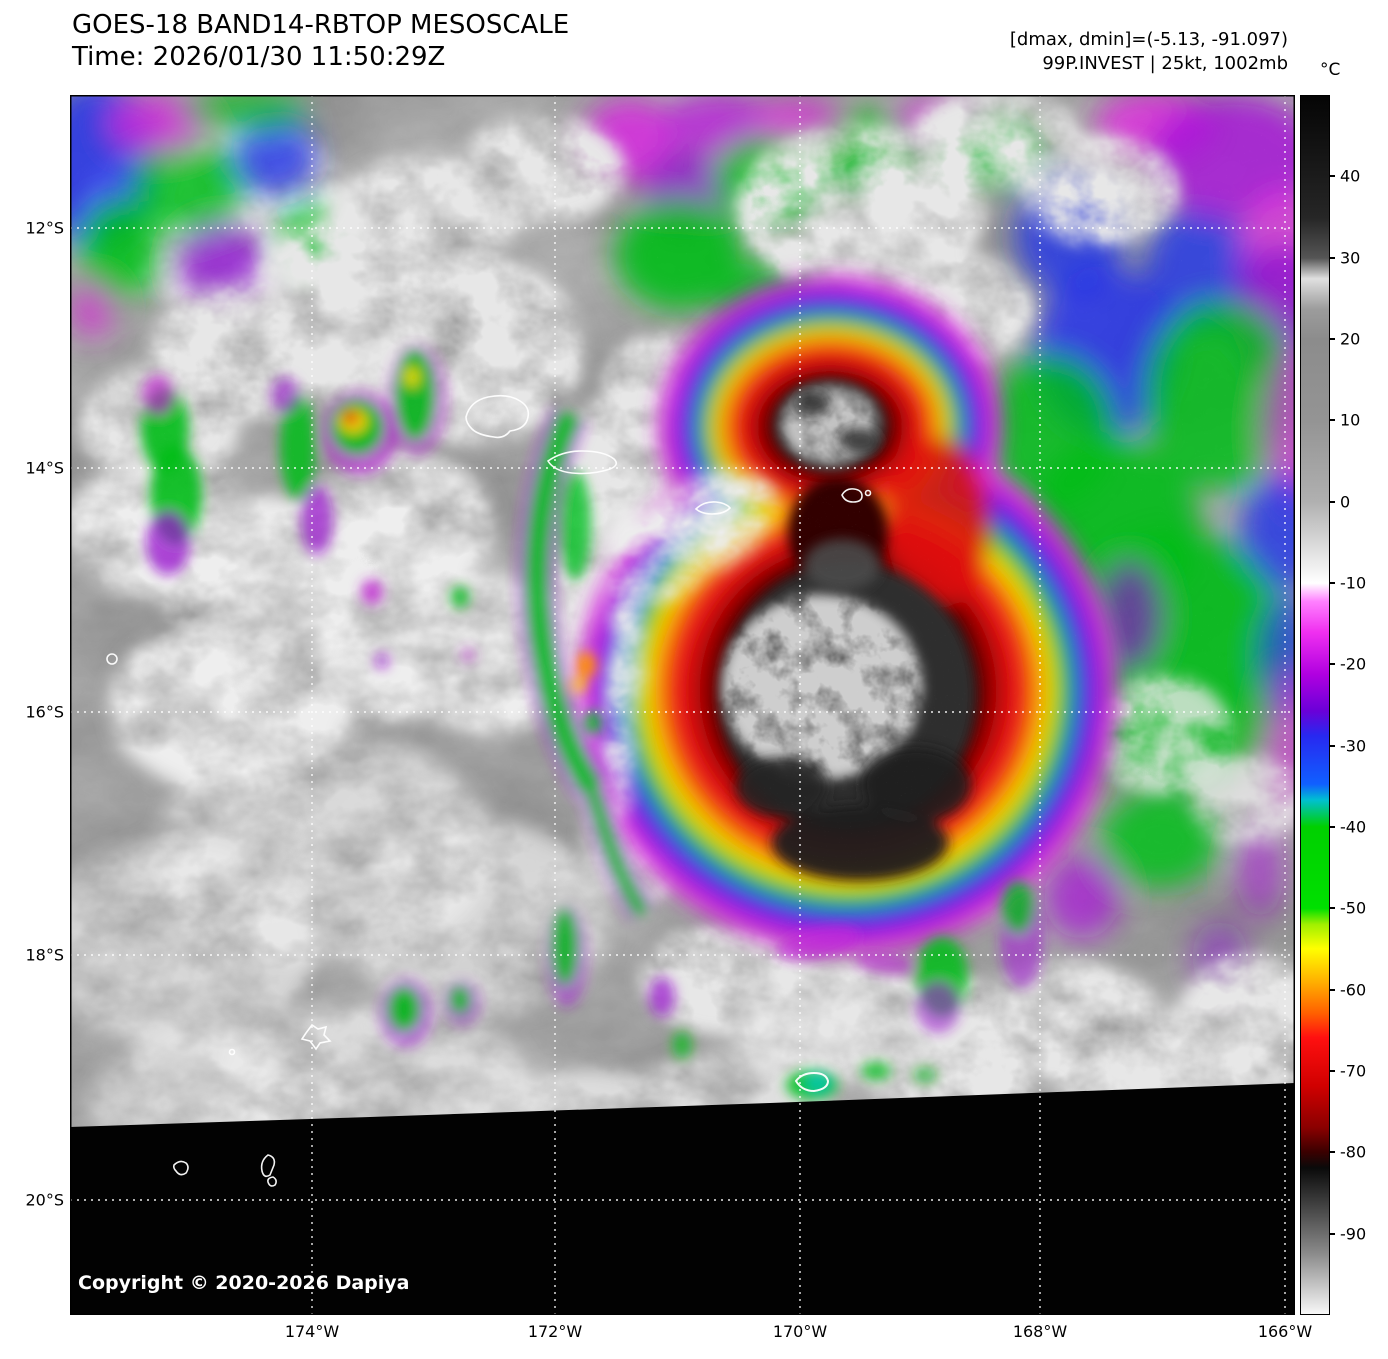  Describe the element at coordinates (259, 57) in the screenshot. I see `image-timestamp: Time: 2026/01/30 11:50:29Z` at that location.